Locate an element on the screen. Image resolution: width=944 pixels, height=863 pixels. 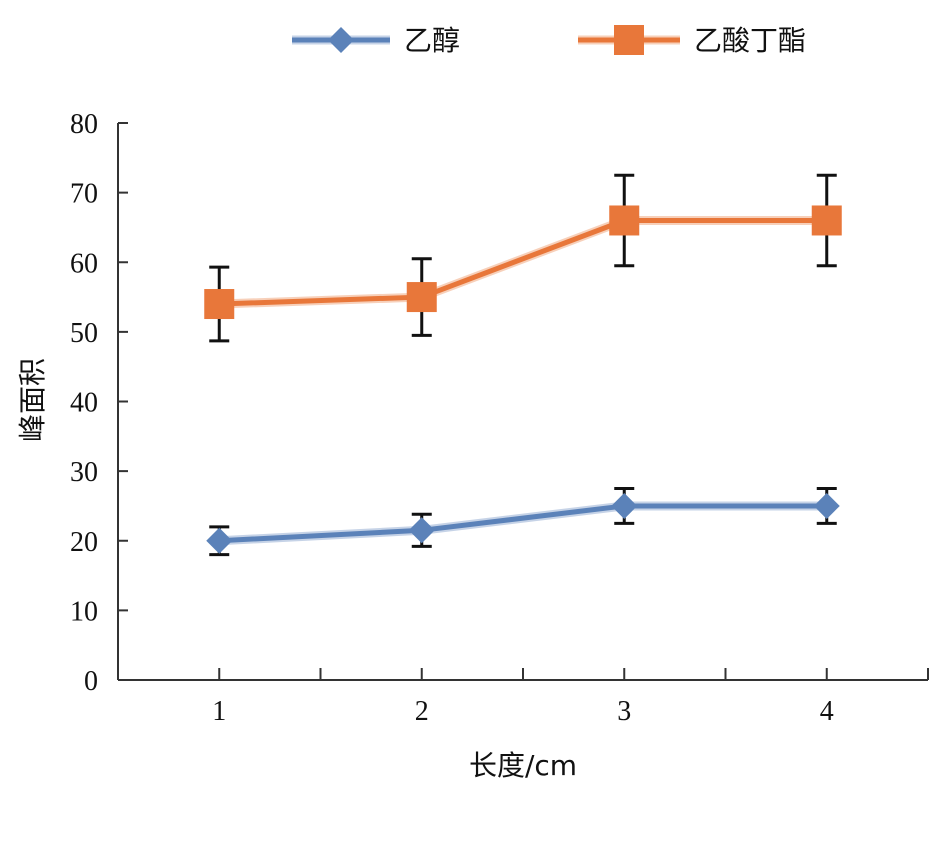
y-tick-label: 0 is located at coordinates (91, 681).